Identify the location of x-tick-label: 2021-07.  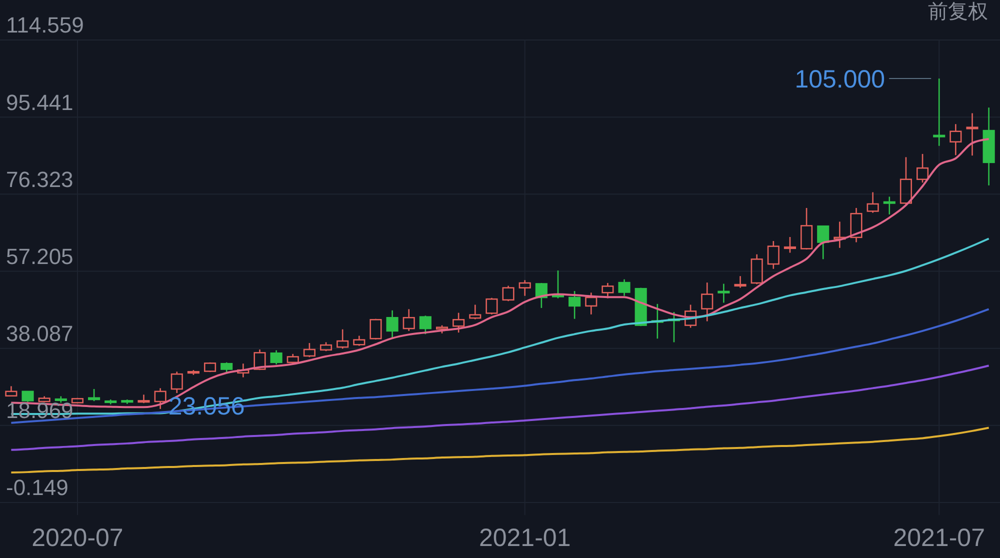
(939, 538).